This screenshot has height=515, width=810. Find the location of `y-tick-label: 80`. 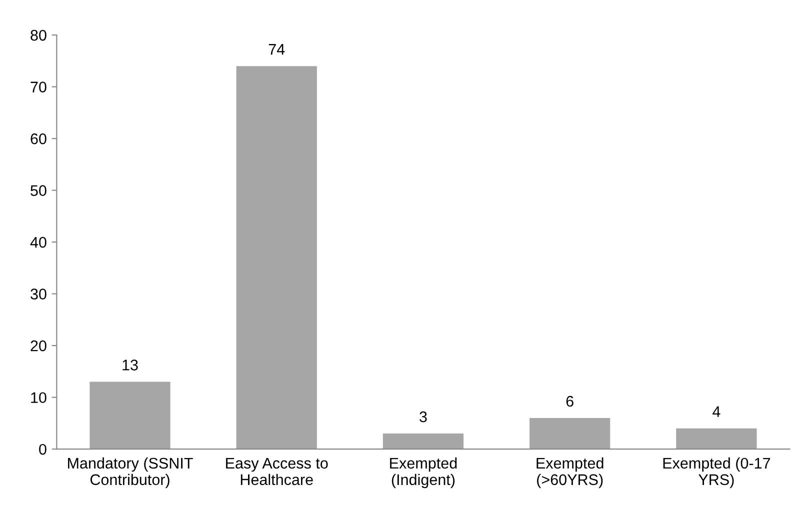

y-tick-label: 80 is located at coordinates (38, 35).